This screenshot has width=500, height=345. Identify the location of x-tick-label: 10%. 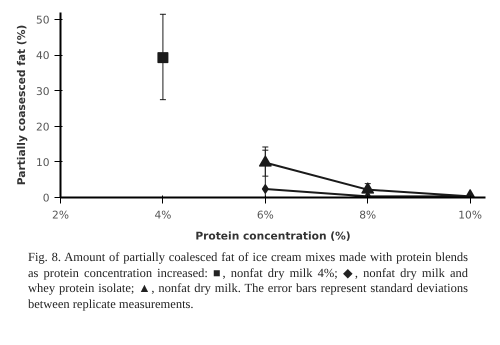
(470, 215).